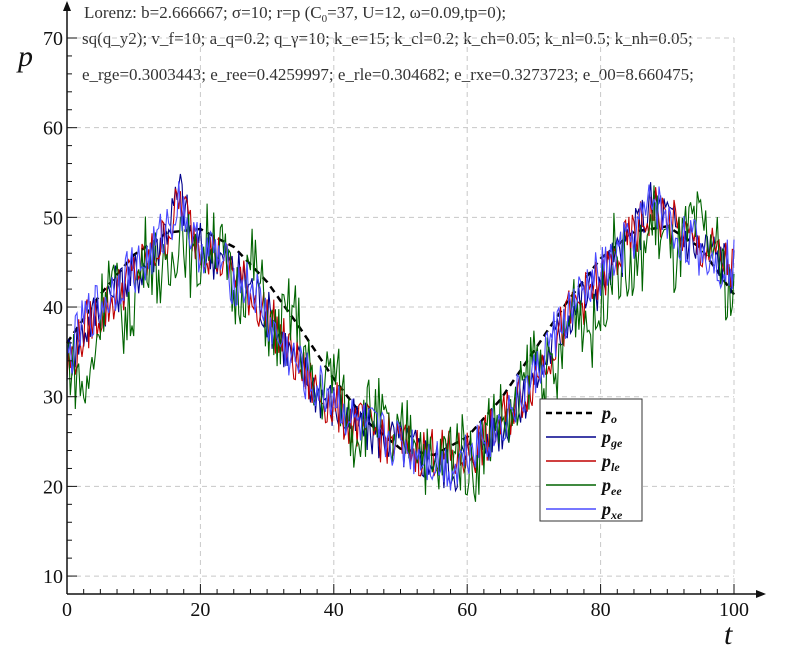 This screenshot has height=649, width=800. Describe the element at coordinates (734, 610) in the screenshot. I see `x-tick-label-5: 100` at that location.